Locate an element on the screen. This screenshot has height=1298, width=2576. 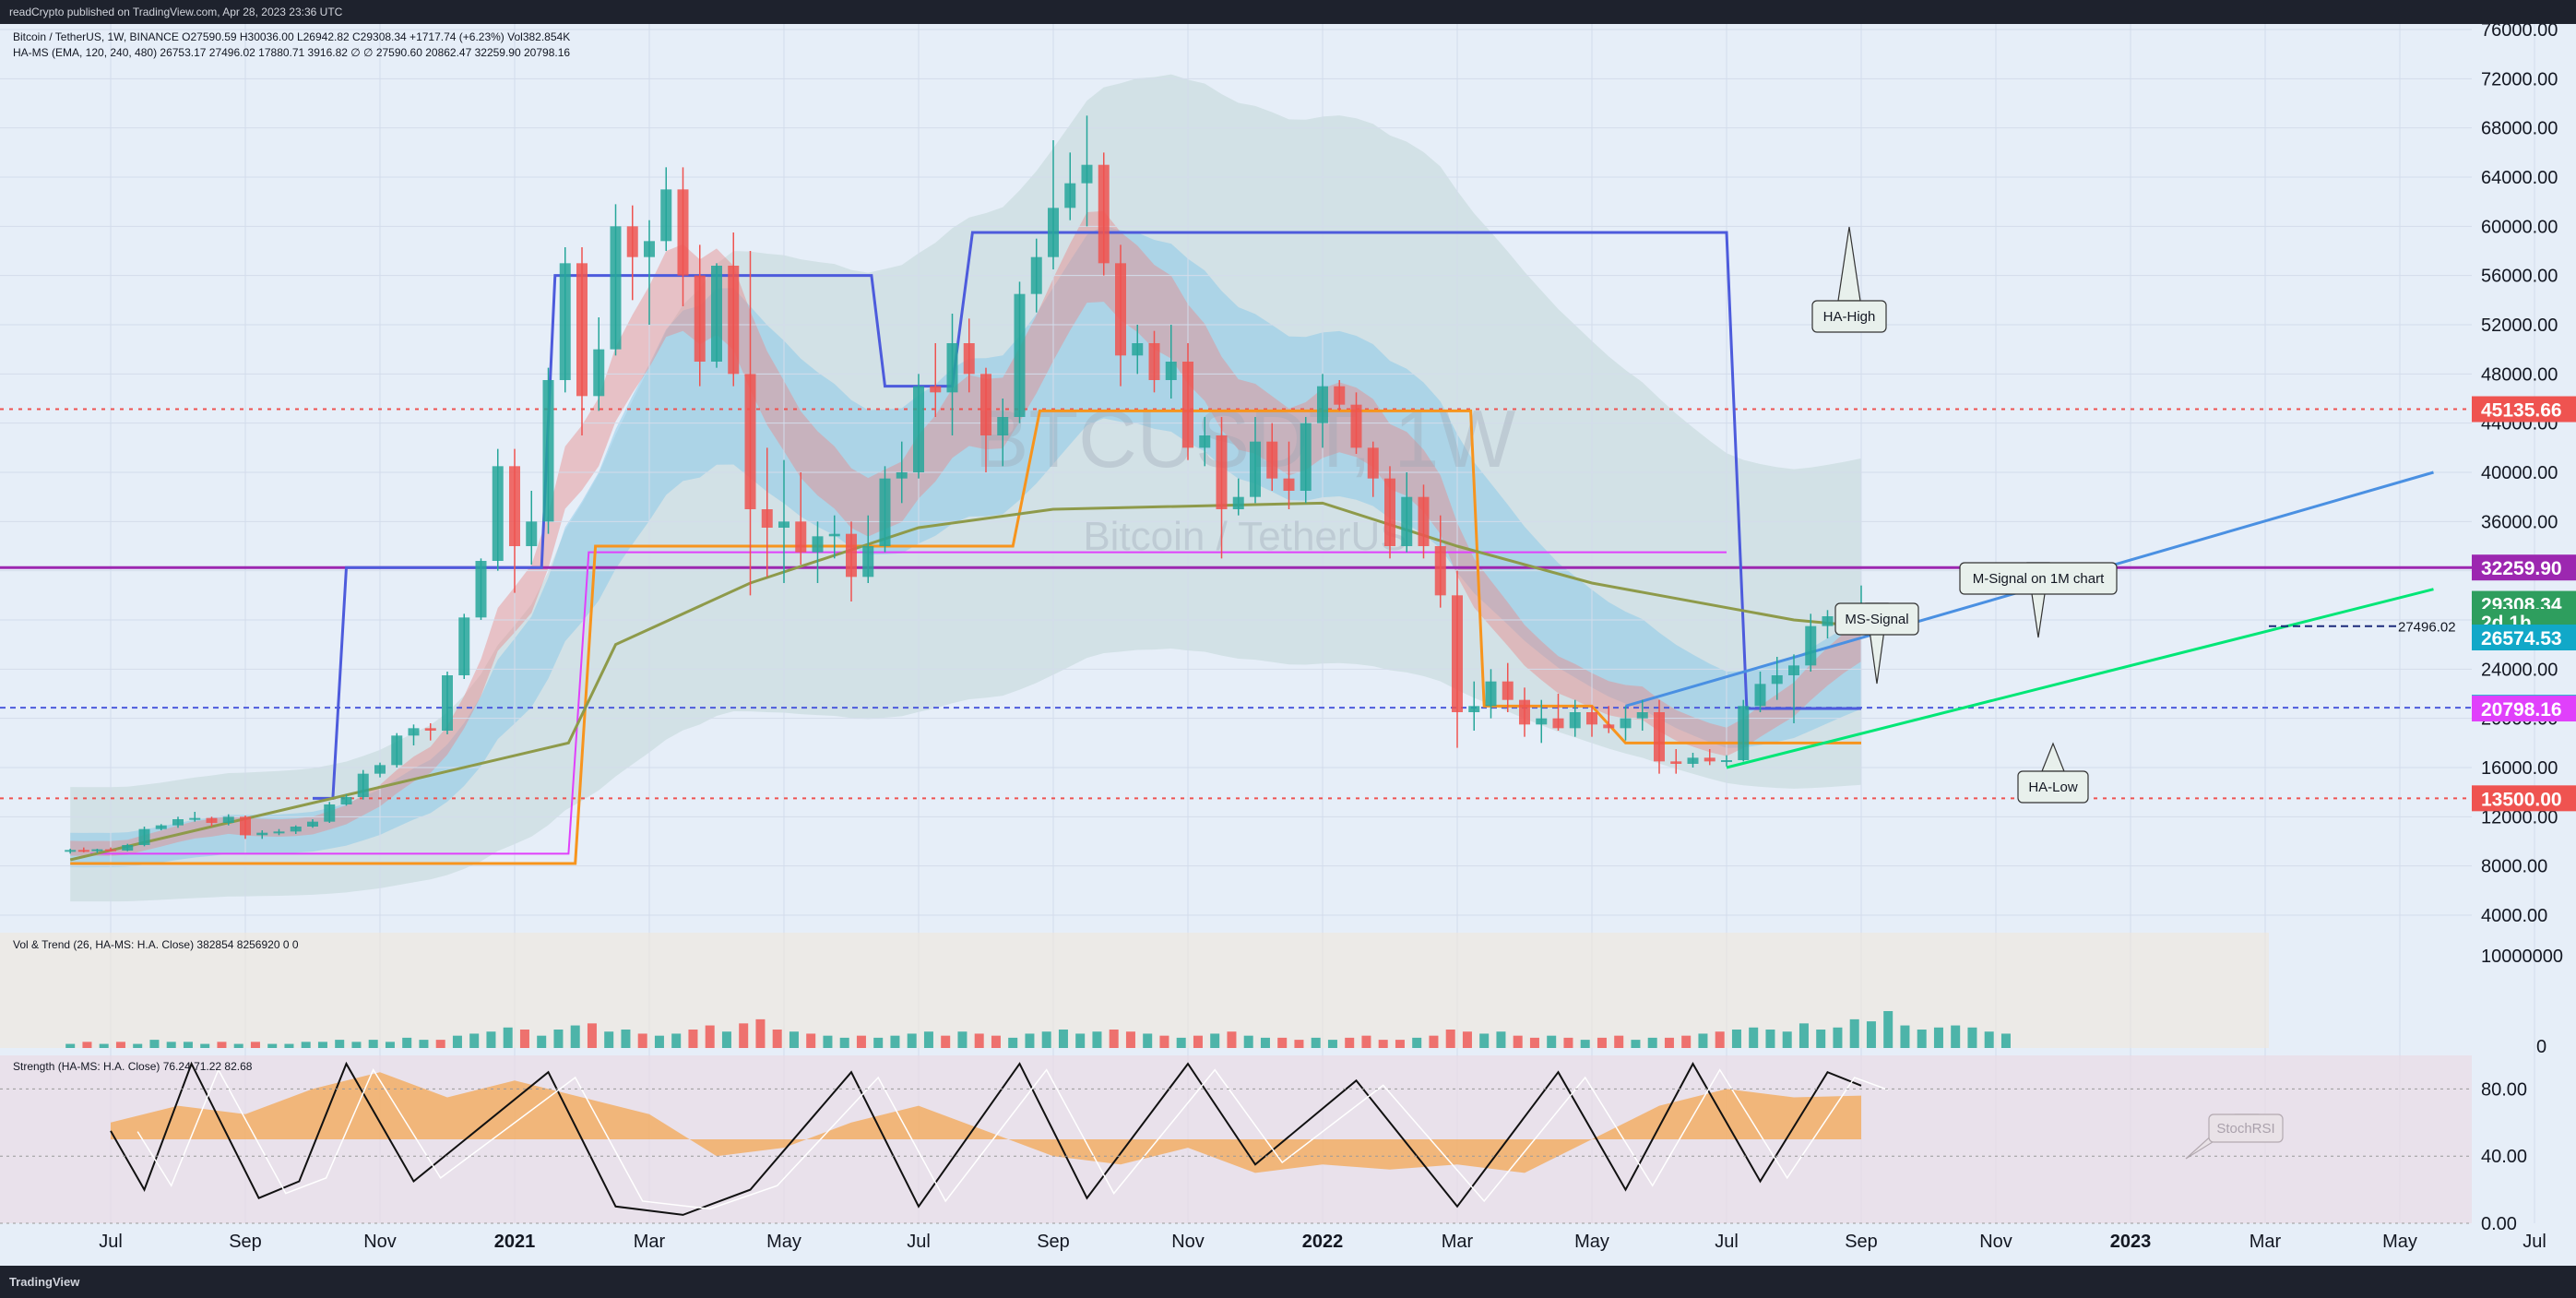
ms-signal-callout: MS-Signal is located at coordinates (1876, 619).